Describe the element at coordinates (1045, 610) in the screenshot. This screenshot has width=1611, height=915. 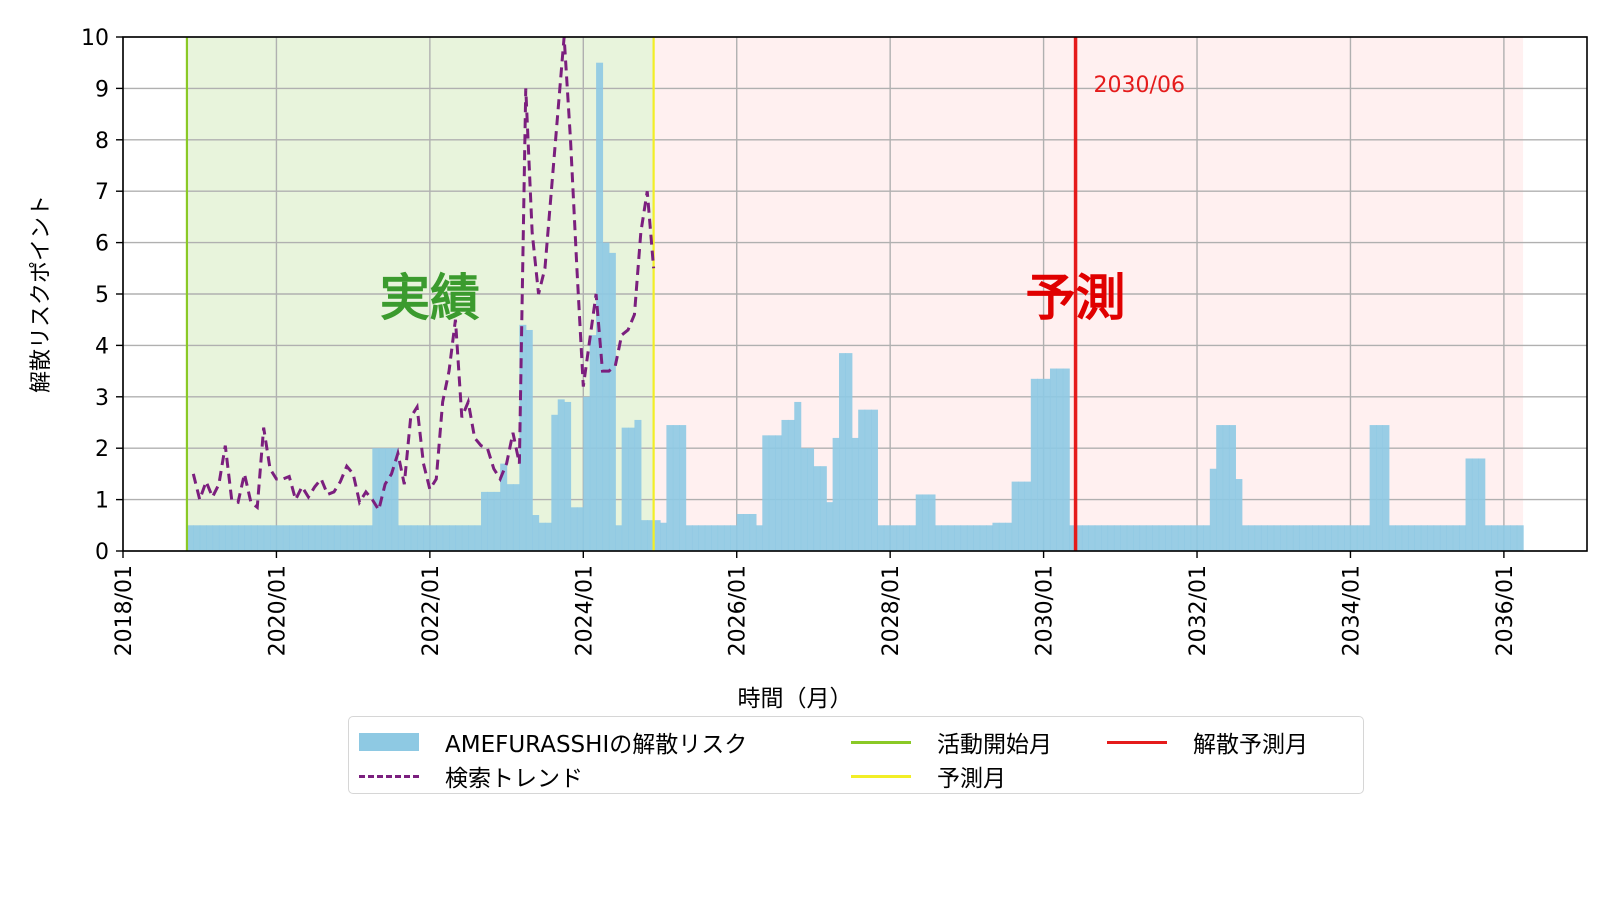
I see `x-tick-label-6: 2030/01` at that location.